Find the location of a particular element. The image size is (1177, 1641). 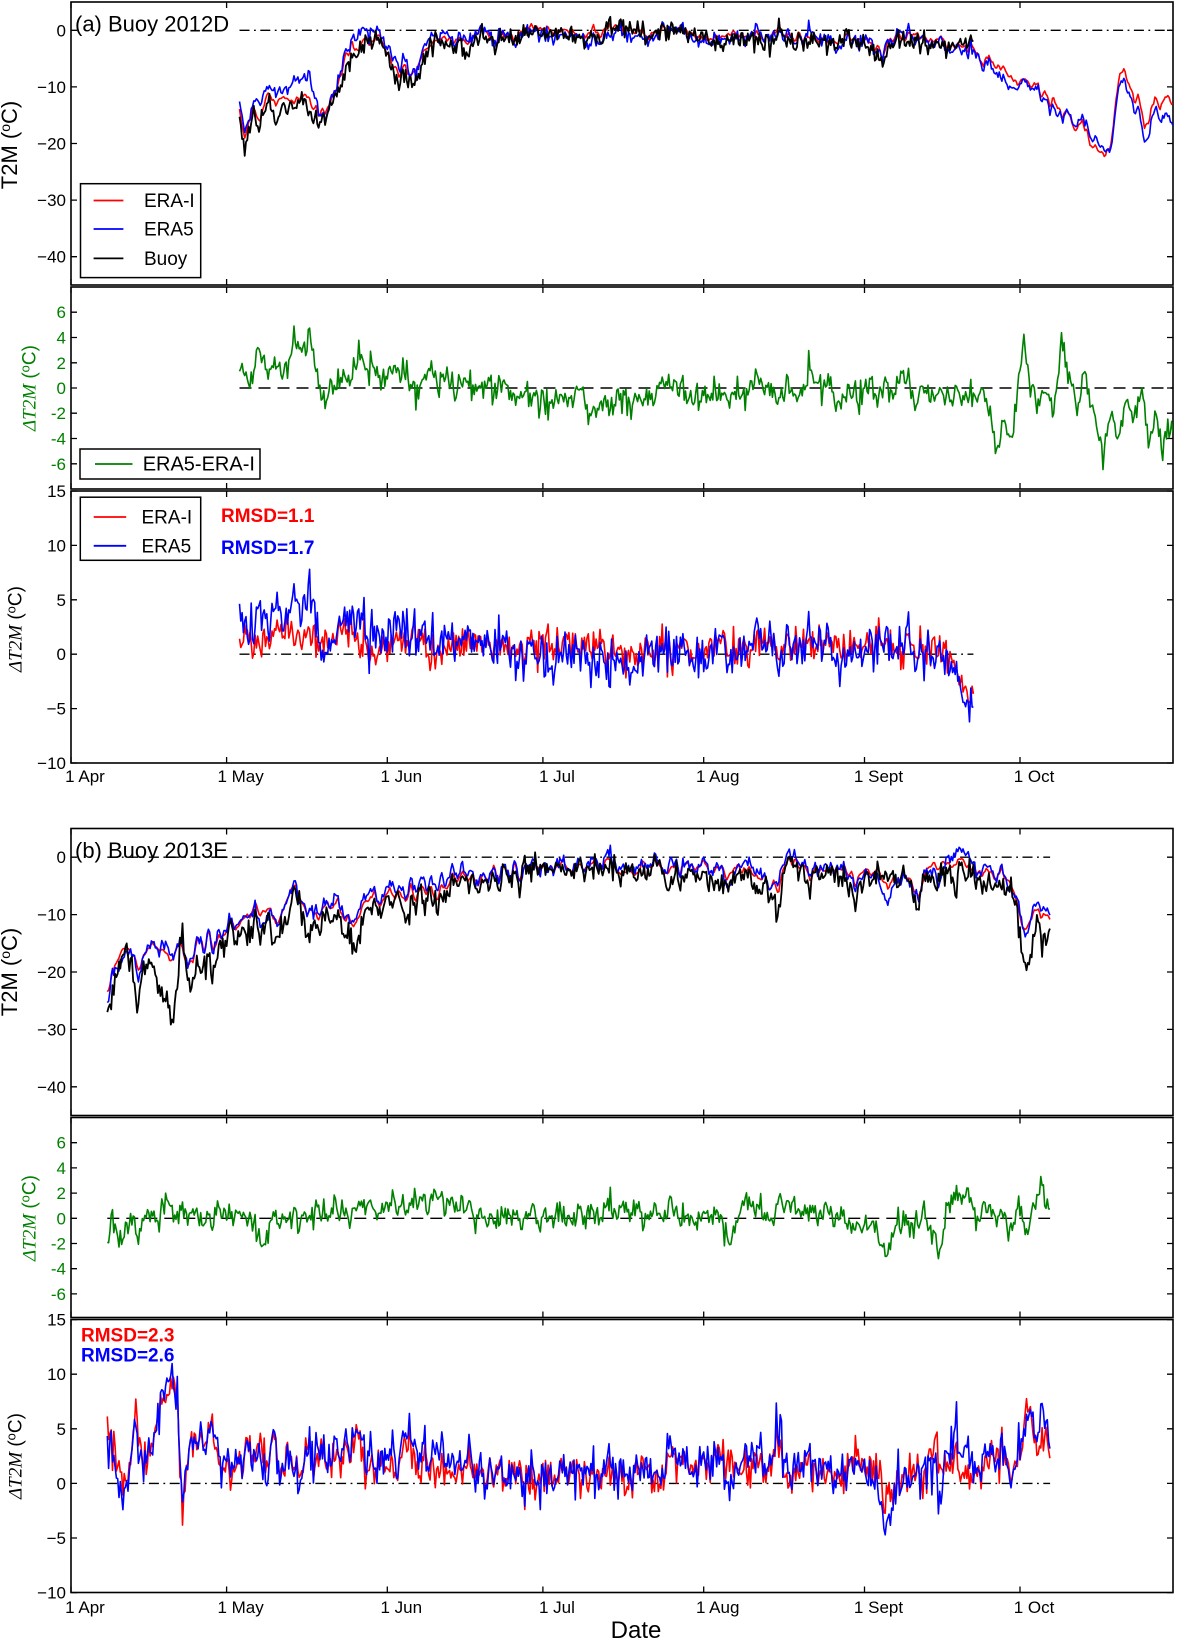

svg-text: (b) Buoy 2013E is located at coordinates (151, 850).